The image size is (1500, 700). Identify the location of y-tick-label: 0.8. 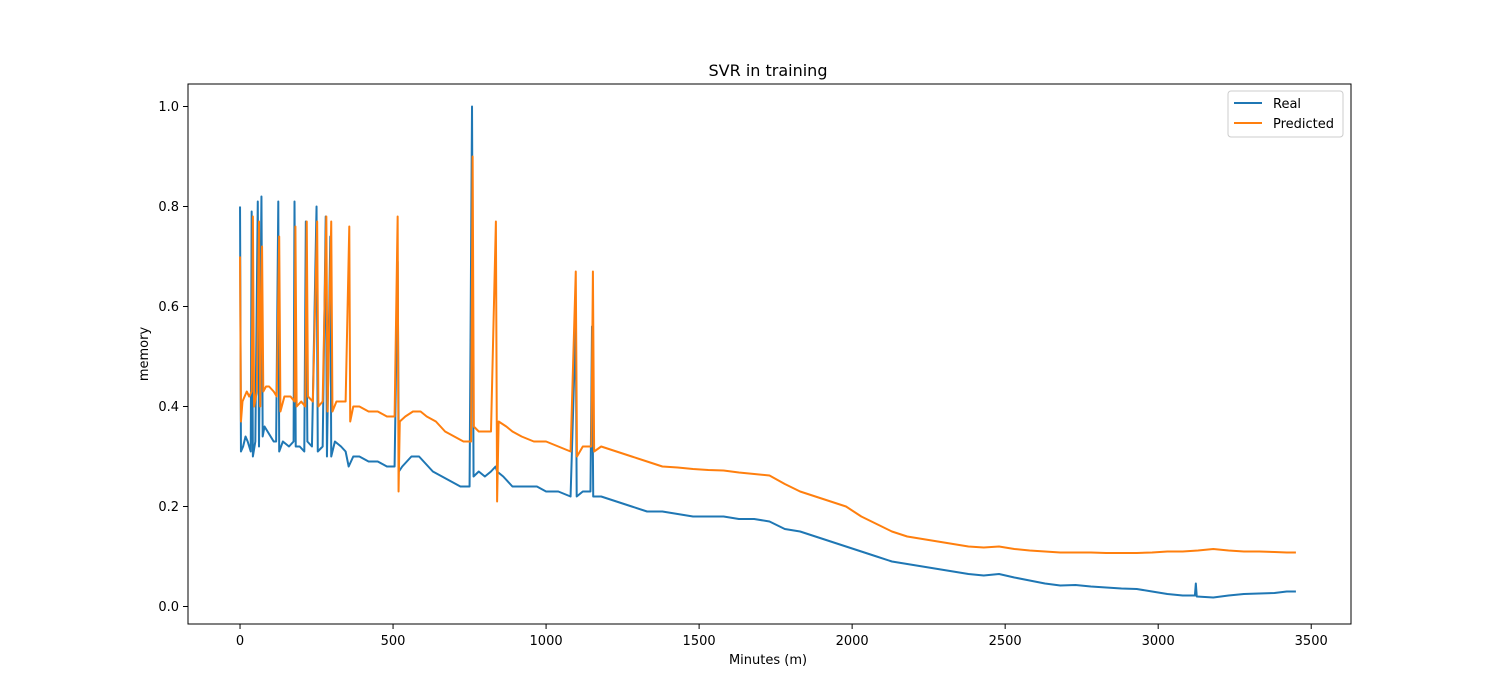
(168, 207).